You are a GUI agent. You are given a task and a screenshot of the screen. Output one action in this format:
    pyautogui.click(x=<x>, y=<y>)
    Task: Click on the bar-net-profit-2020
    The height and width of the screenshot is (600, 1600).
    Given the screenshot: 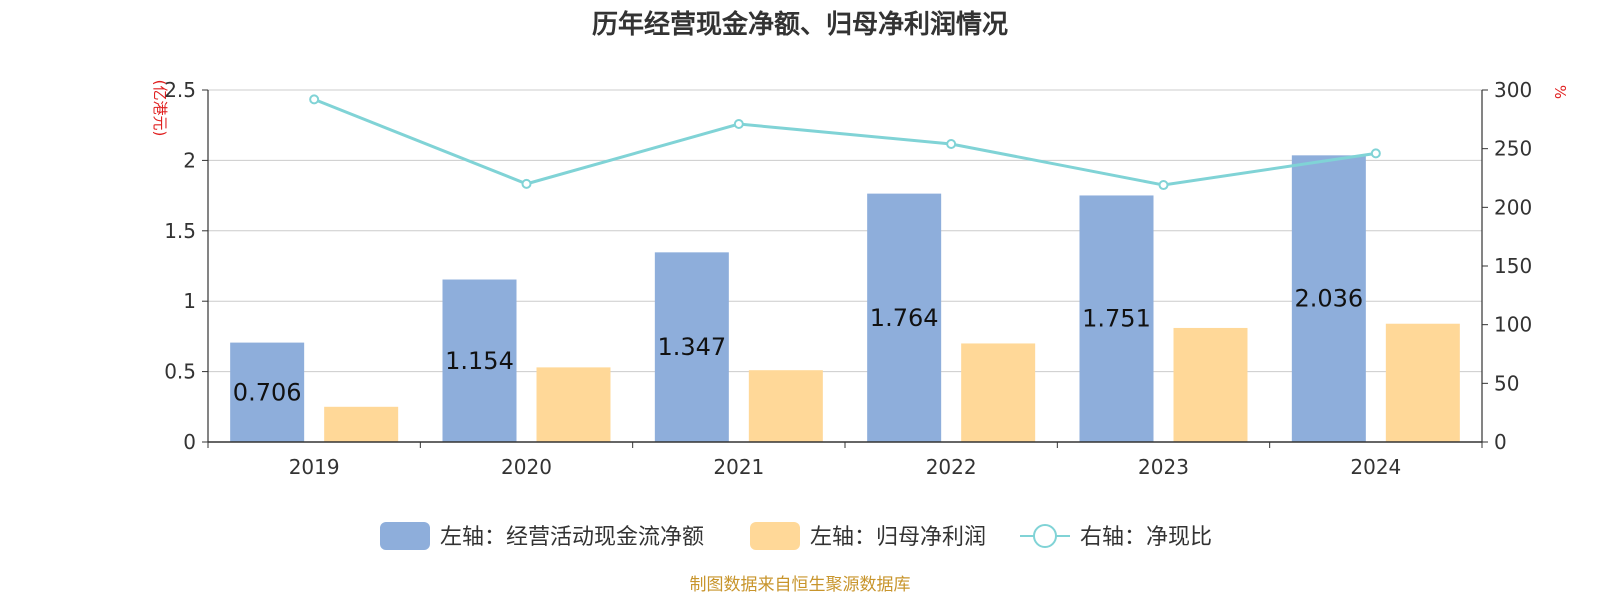 What is the action you would take?
    pyautogui.click(x=573, y=404)
    